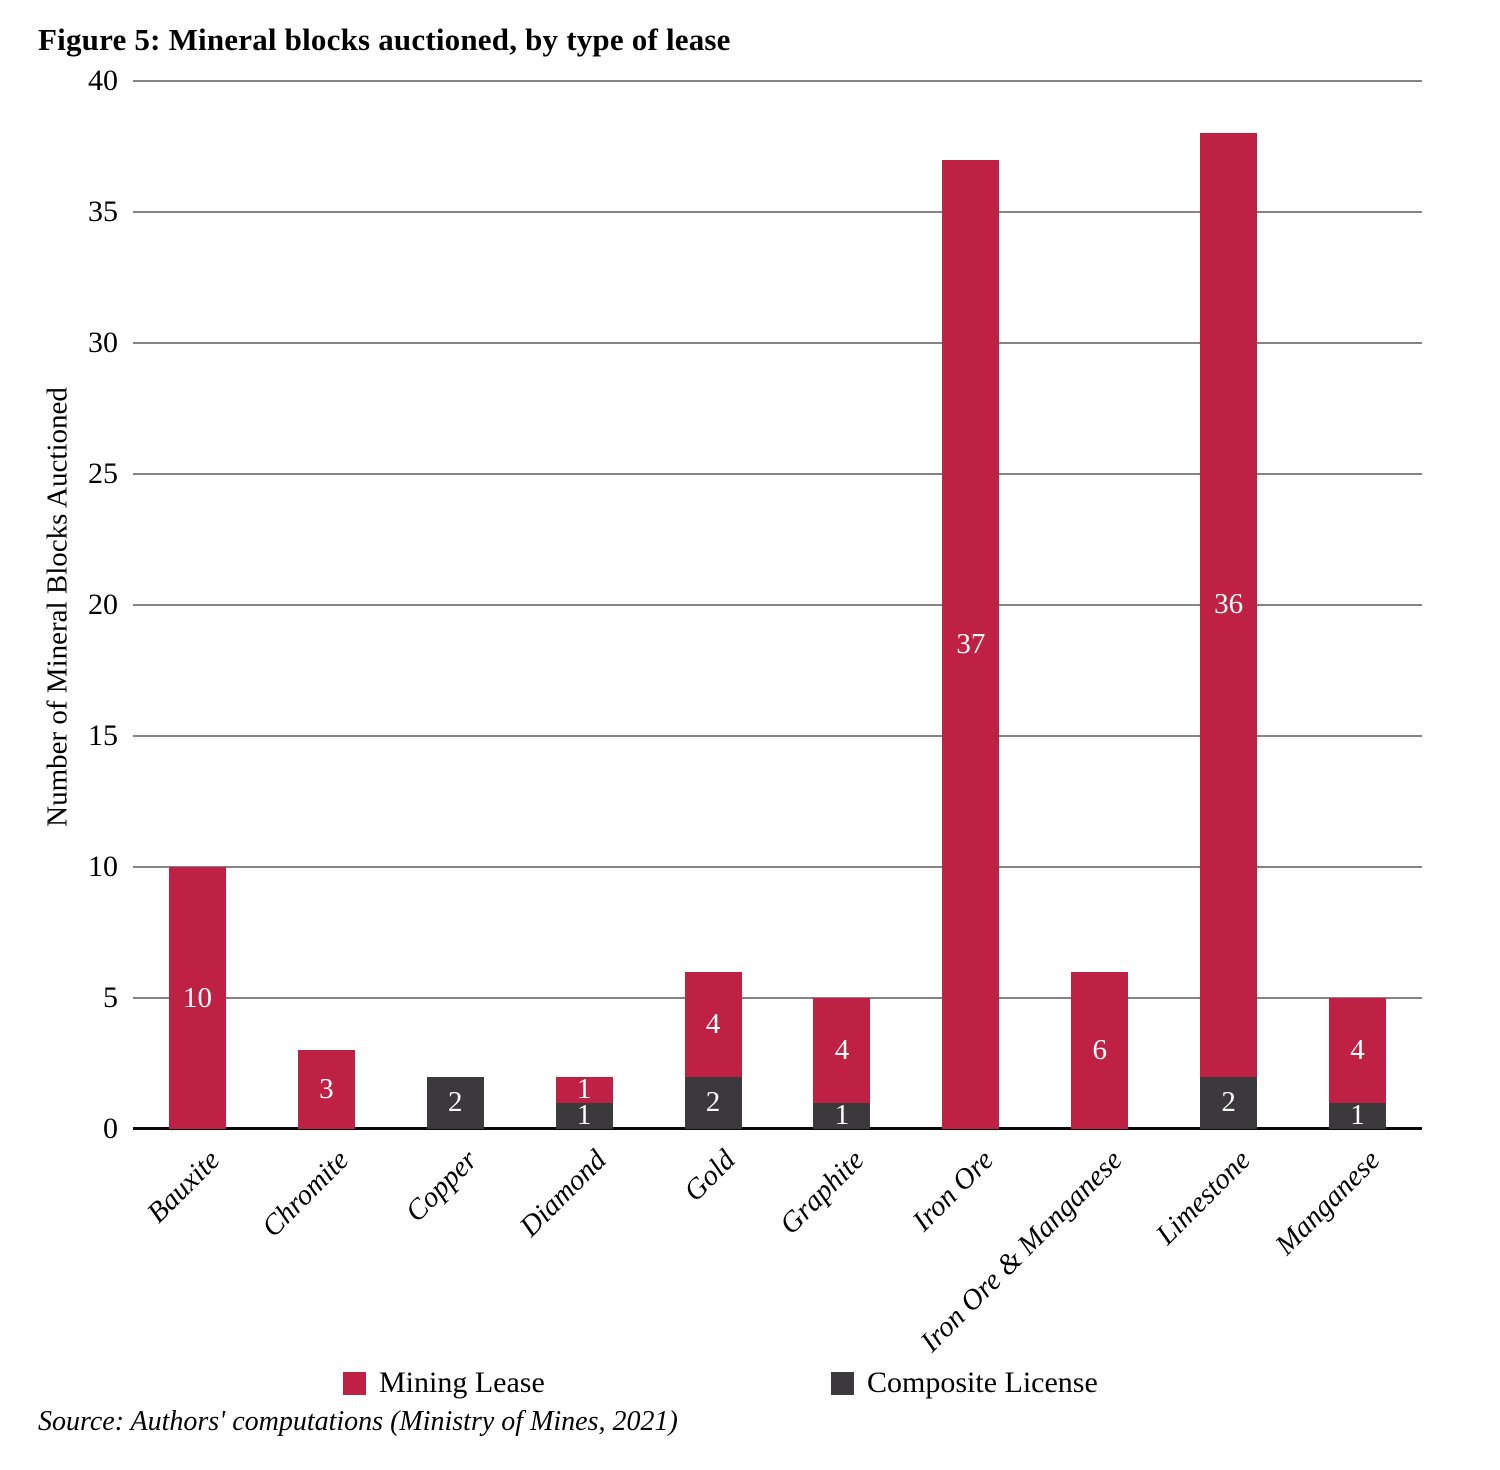 The image size is (1500, 1470). What do you see at coordinates (103, 80) in the screenshot?
I see `y-tick-label: 40` at bounding box center [103, 80].